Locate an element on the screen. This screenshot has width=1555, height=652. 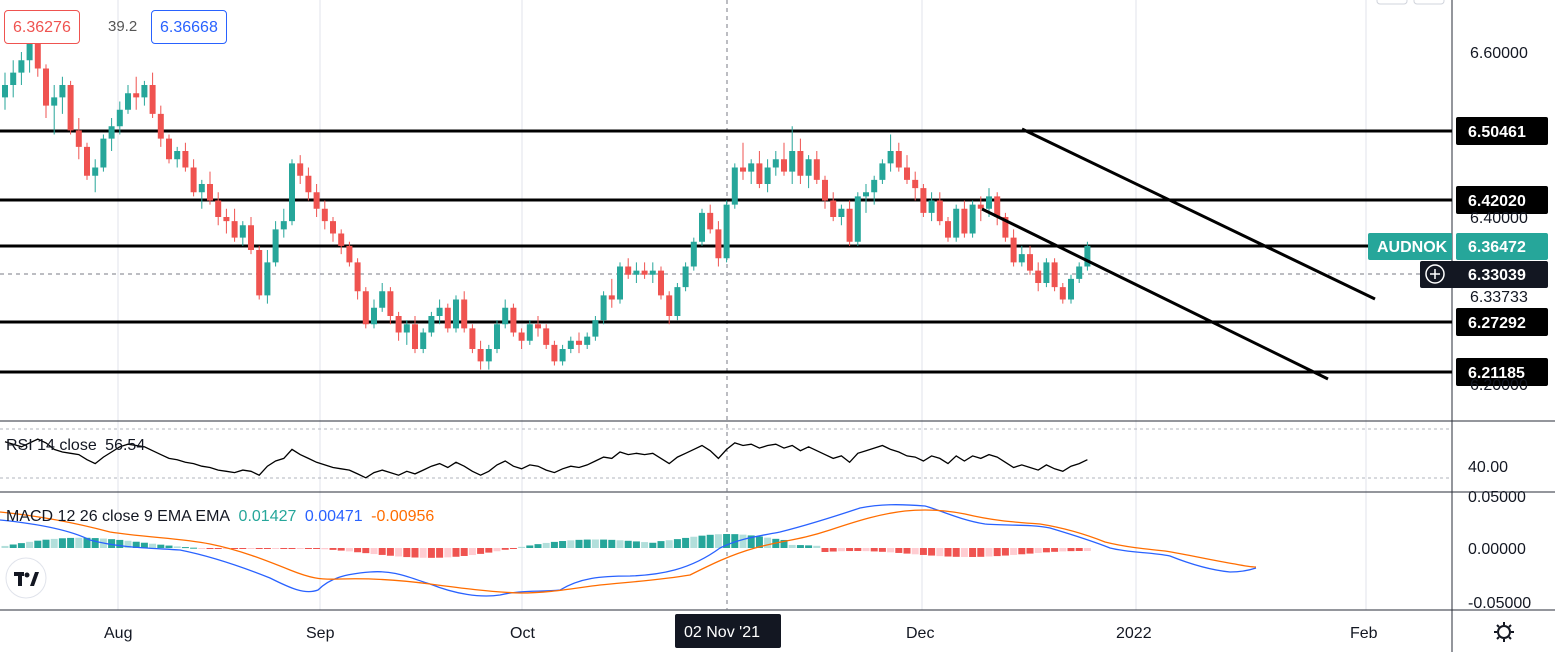
macd-tick-2: 0.00000 is located at coordinates (1497, 549).